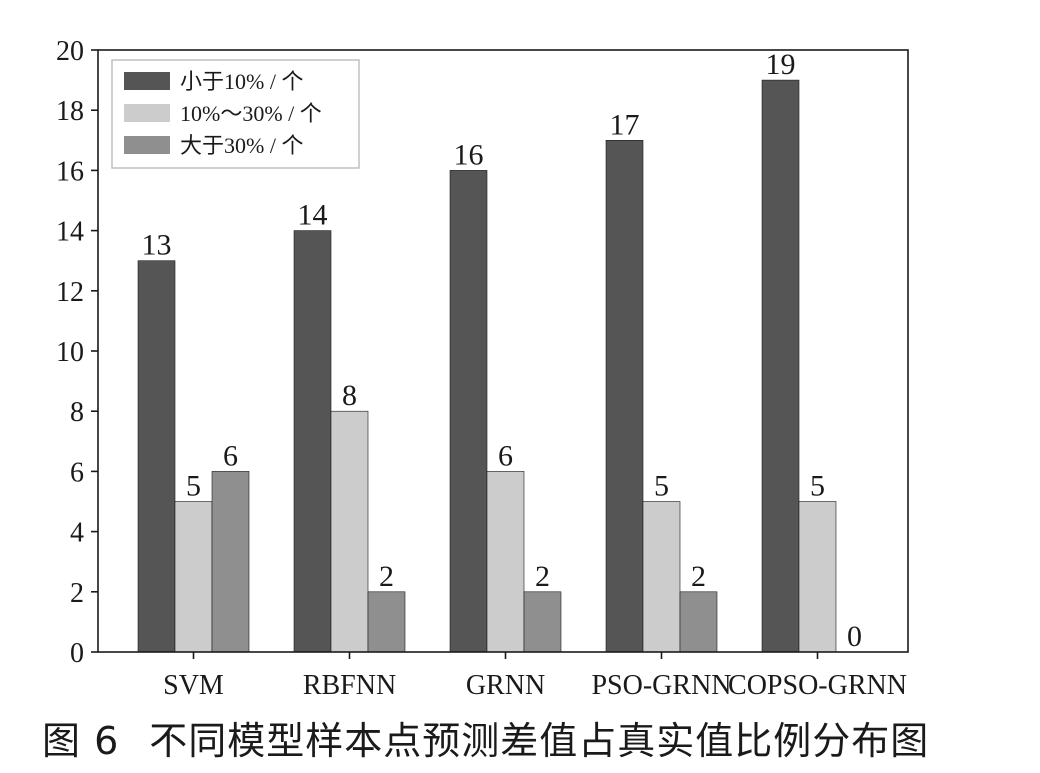  I want to click on data-label: 0, so click(854, 636).